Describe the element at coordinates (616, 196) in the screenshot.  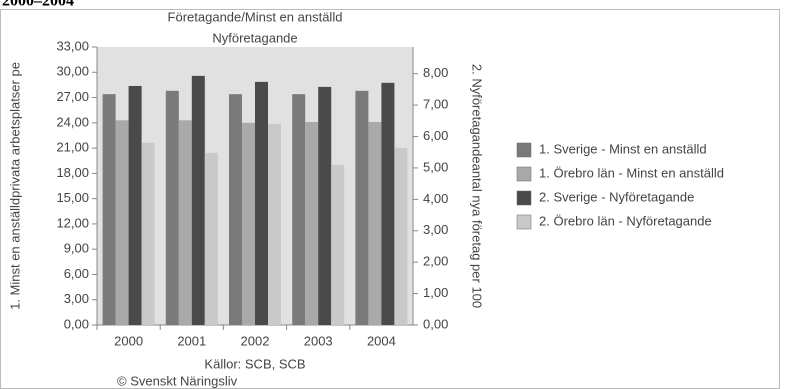
I see `legend-label: 2. Sverige - Nyföretagande` at that location.